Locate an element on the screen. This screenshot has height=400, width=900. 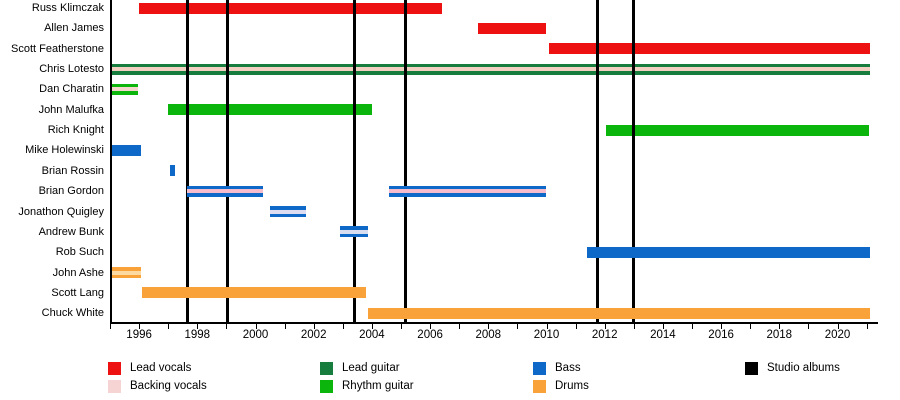
member-name: Chris Lotesto is located at coordinates (71, 69).